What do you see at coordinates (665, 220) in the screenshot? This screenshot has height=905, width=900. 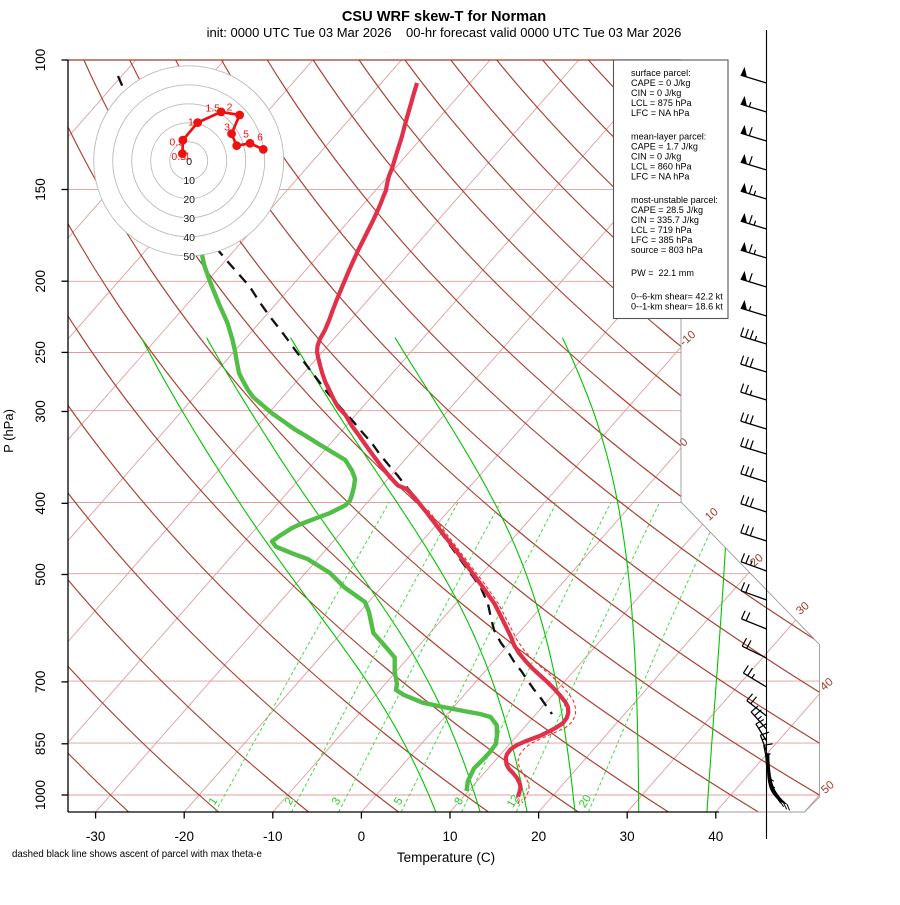 I see `svg-text: CIN = 335.7 J/kg` at bounding box center [665, 220].